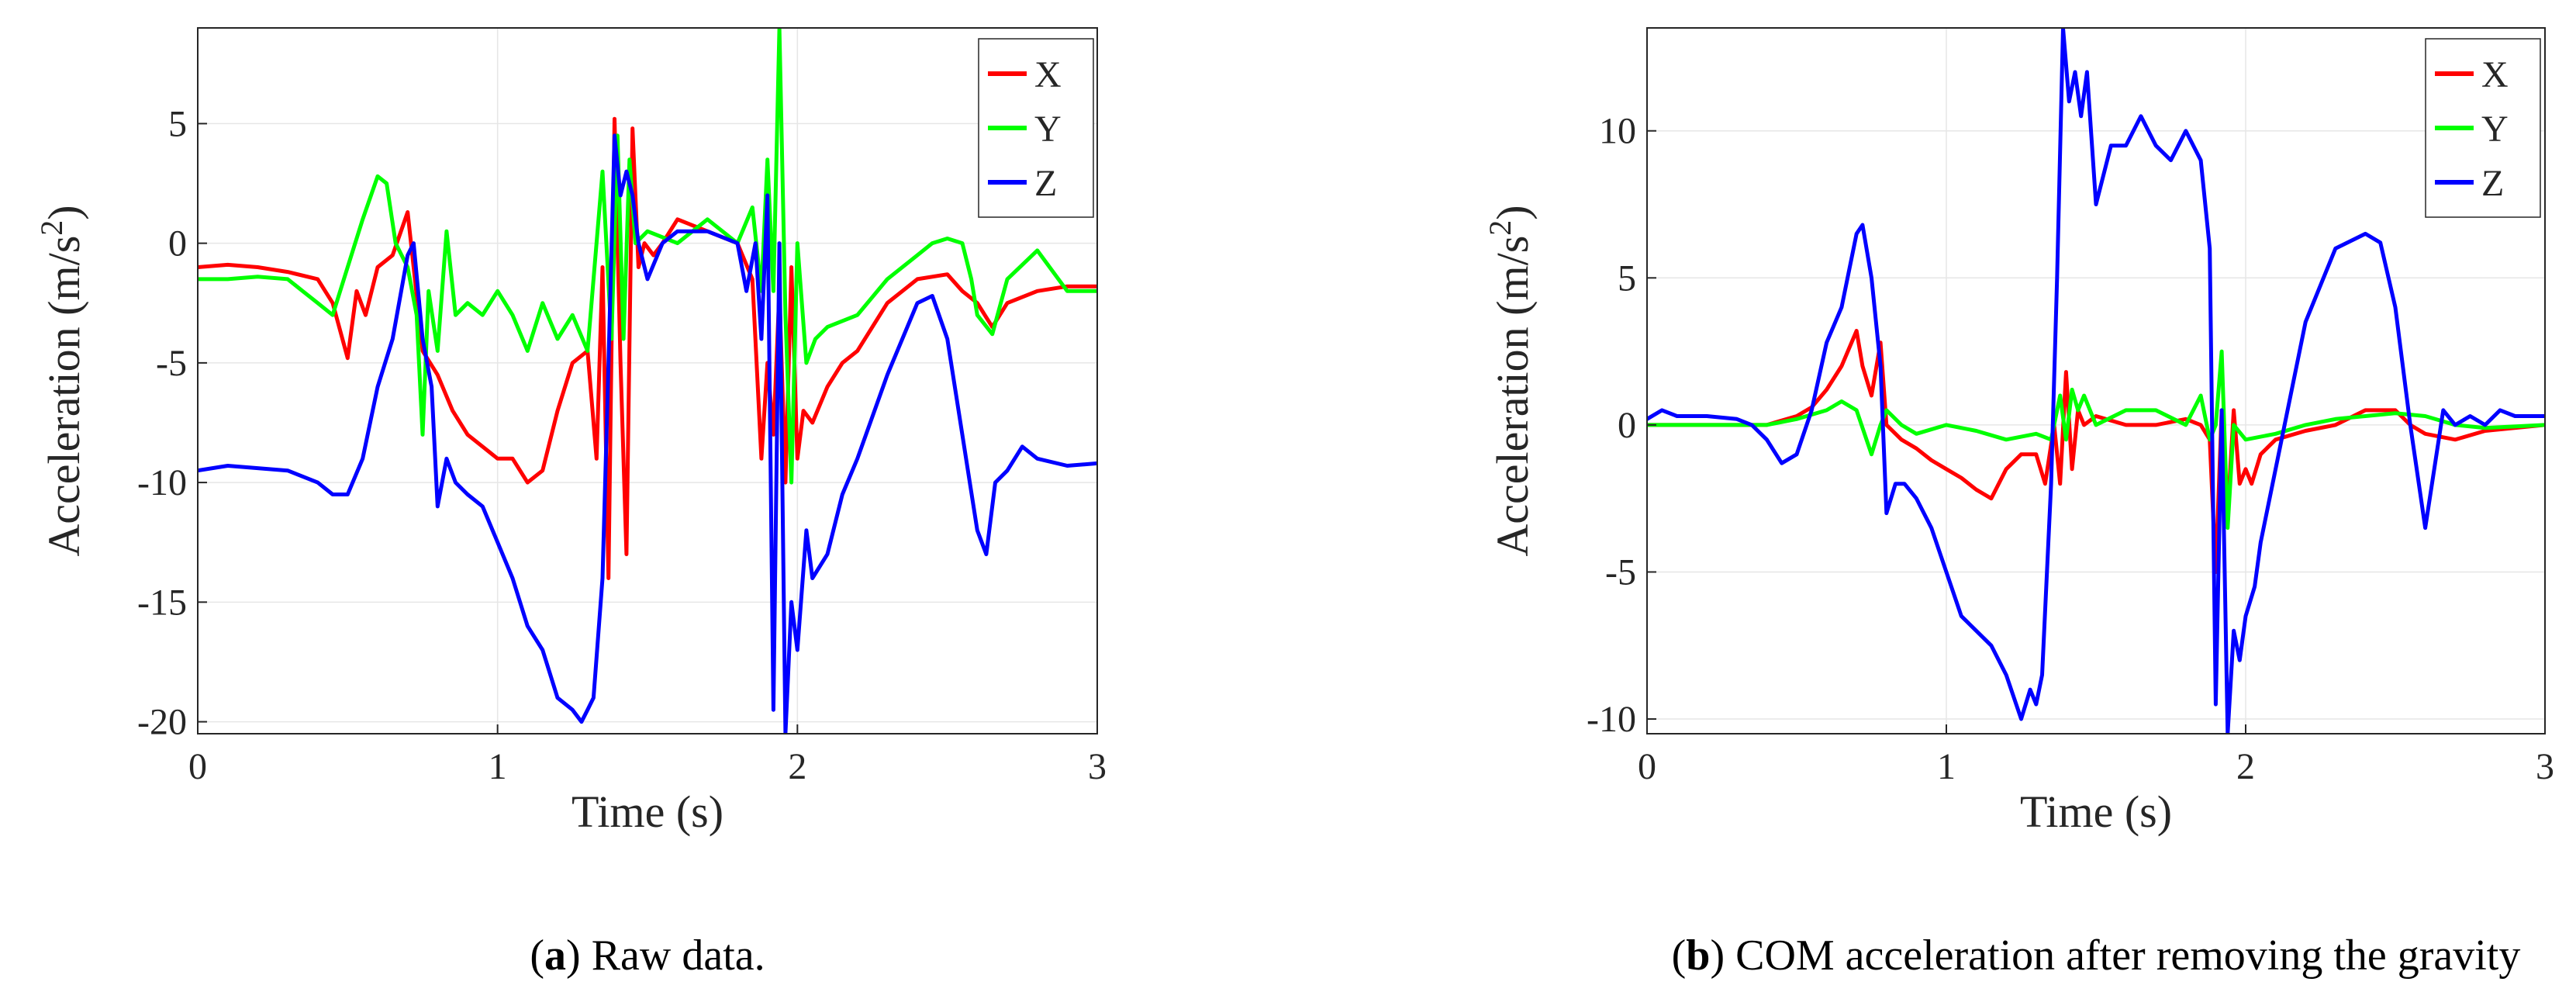 This screenshot has height=992, width=2576. I want to click on caption-a: (a) Raw data., so click(647, 956).